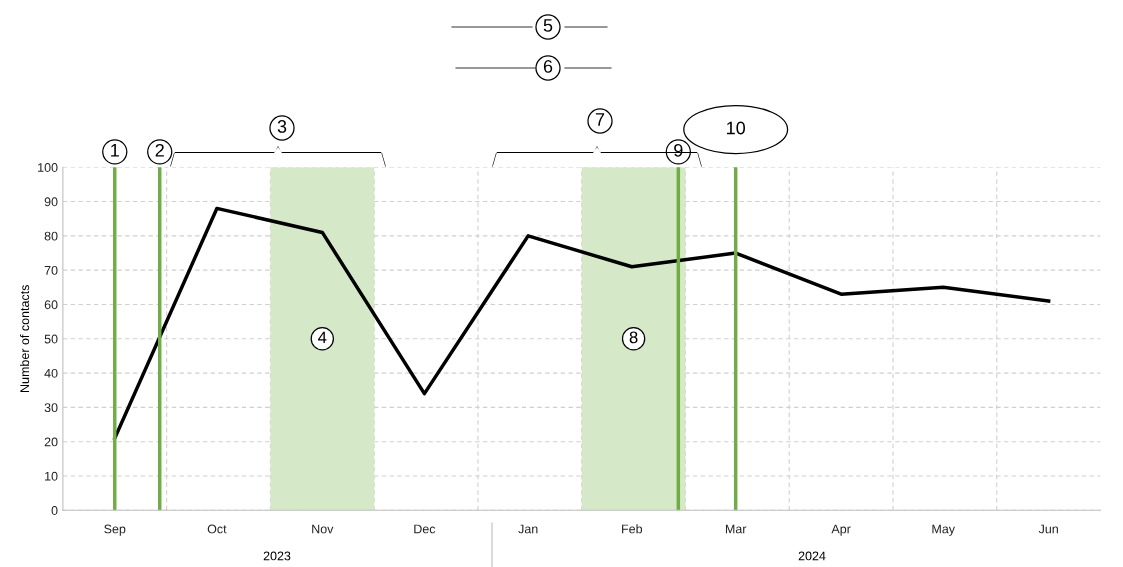 The width and height of the screenshot is (1123, 567). What do you see at coordinates (600, 119) in the screenshot?
I see `text: 7` at bounding box center [600, 119].